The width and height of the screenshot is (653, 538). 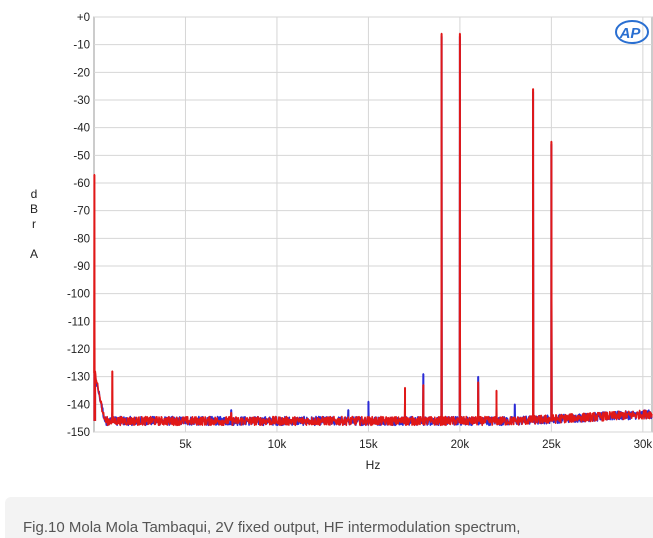 I want to click on svg-text: A, so click(x=34, y=254).